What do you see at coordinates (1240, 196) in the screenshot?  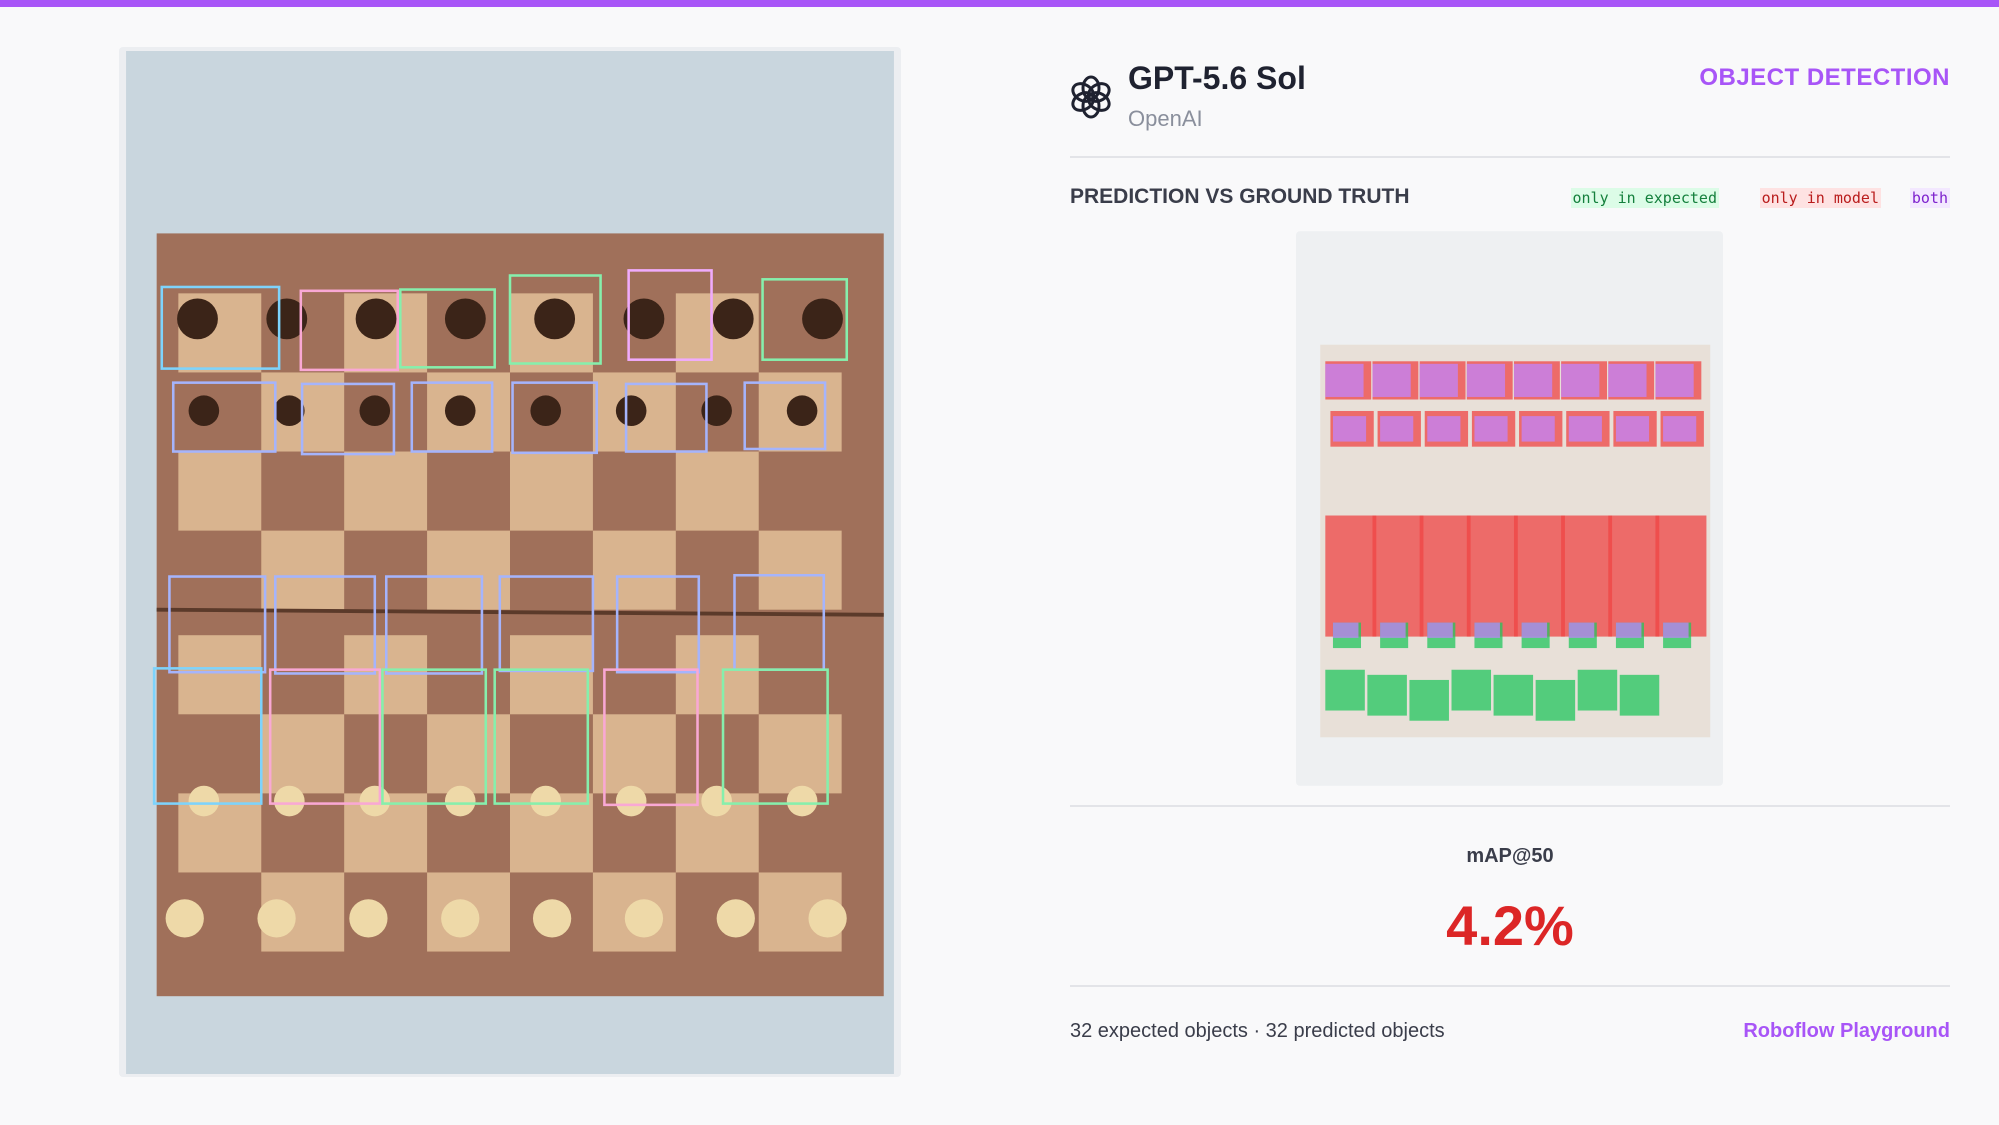 I see `section-title: PREDICTION VS GROUND TRUTH` at bounding box center [1240, 196].